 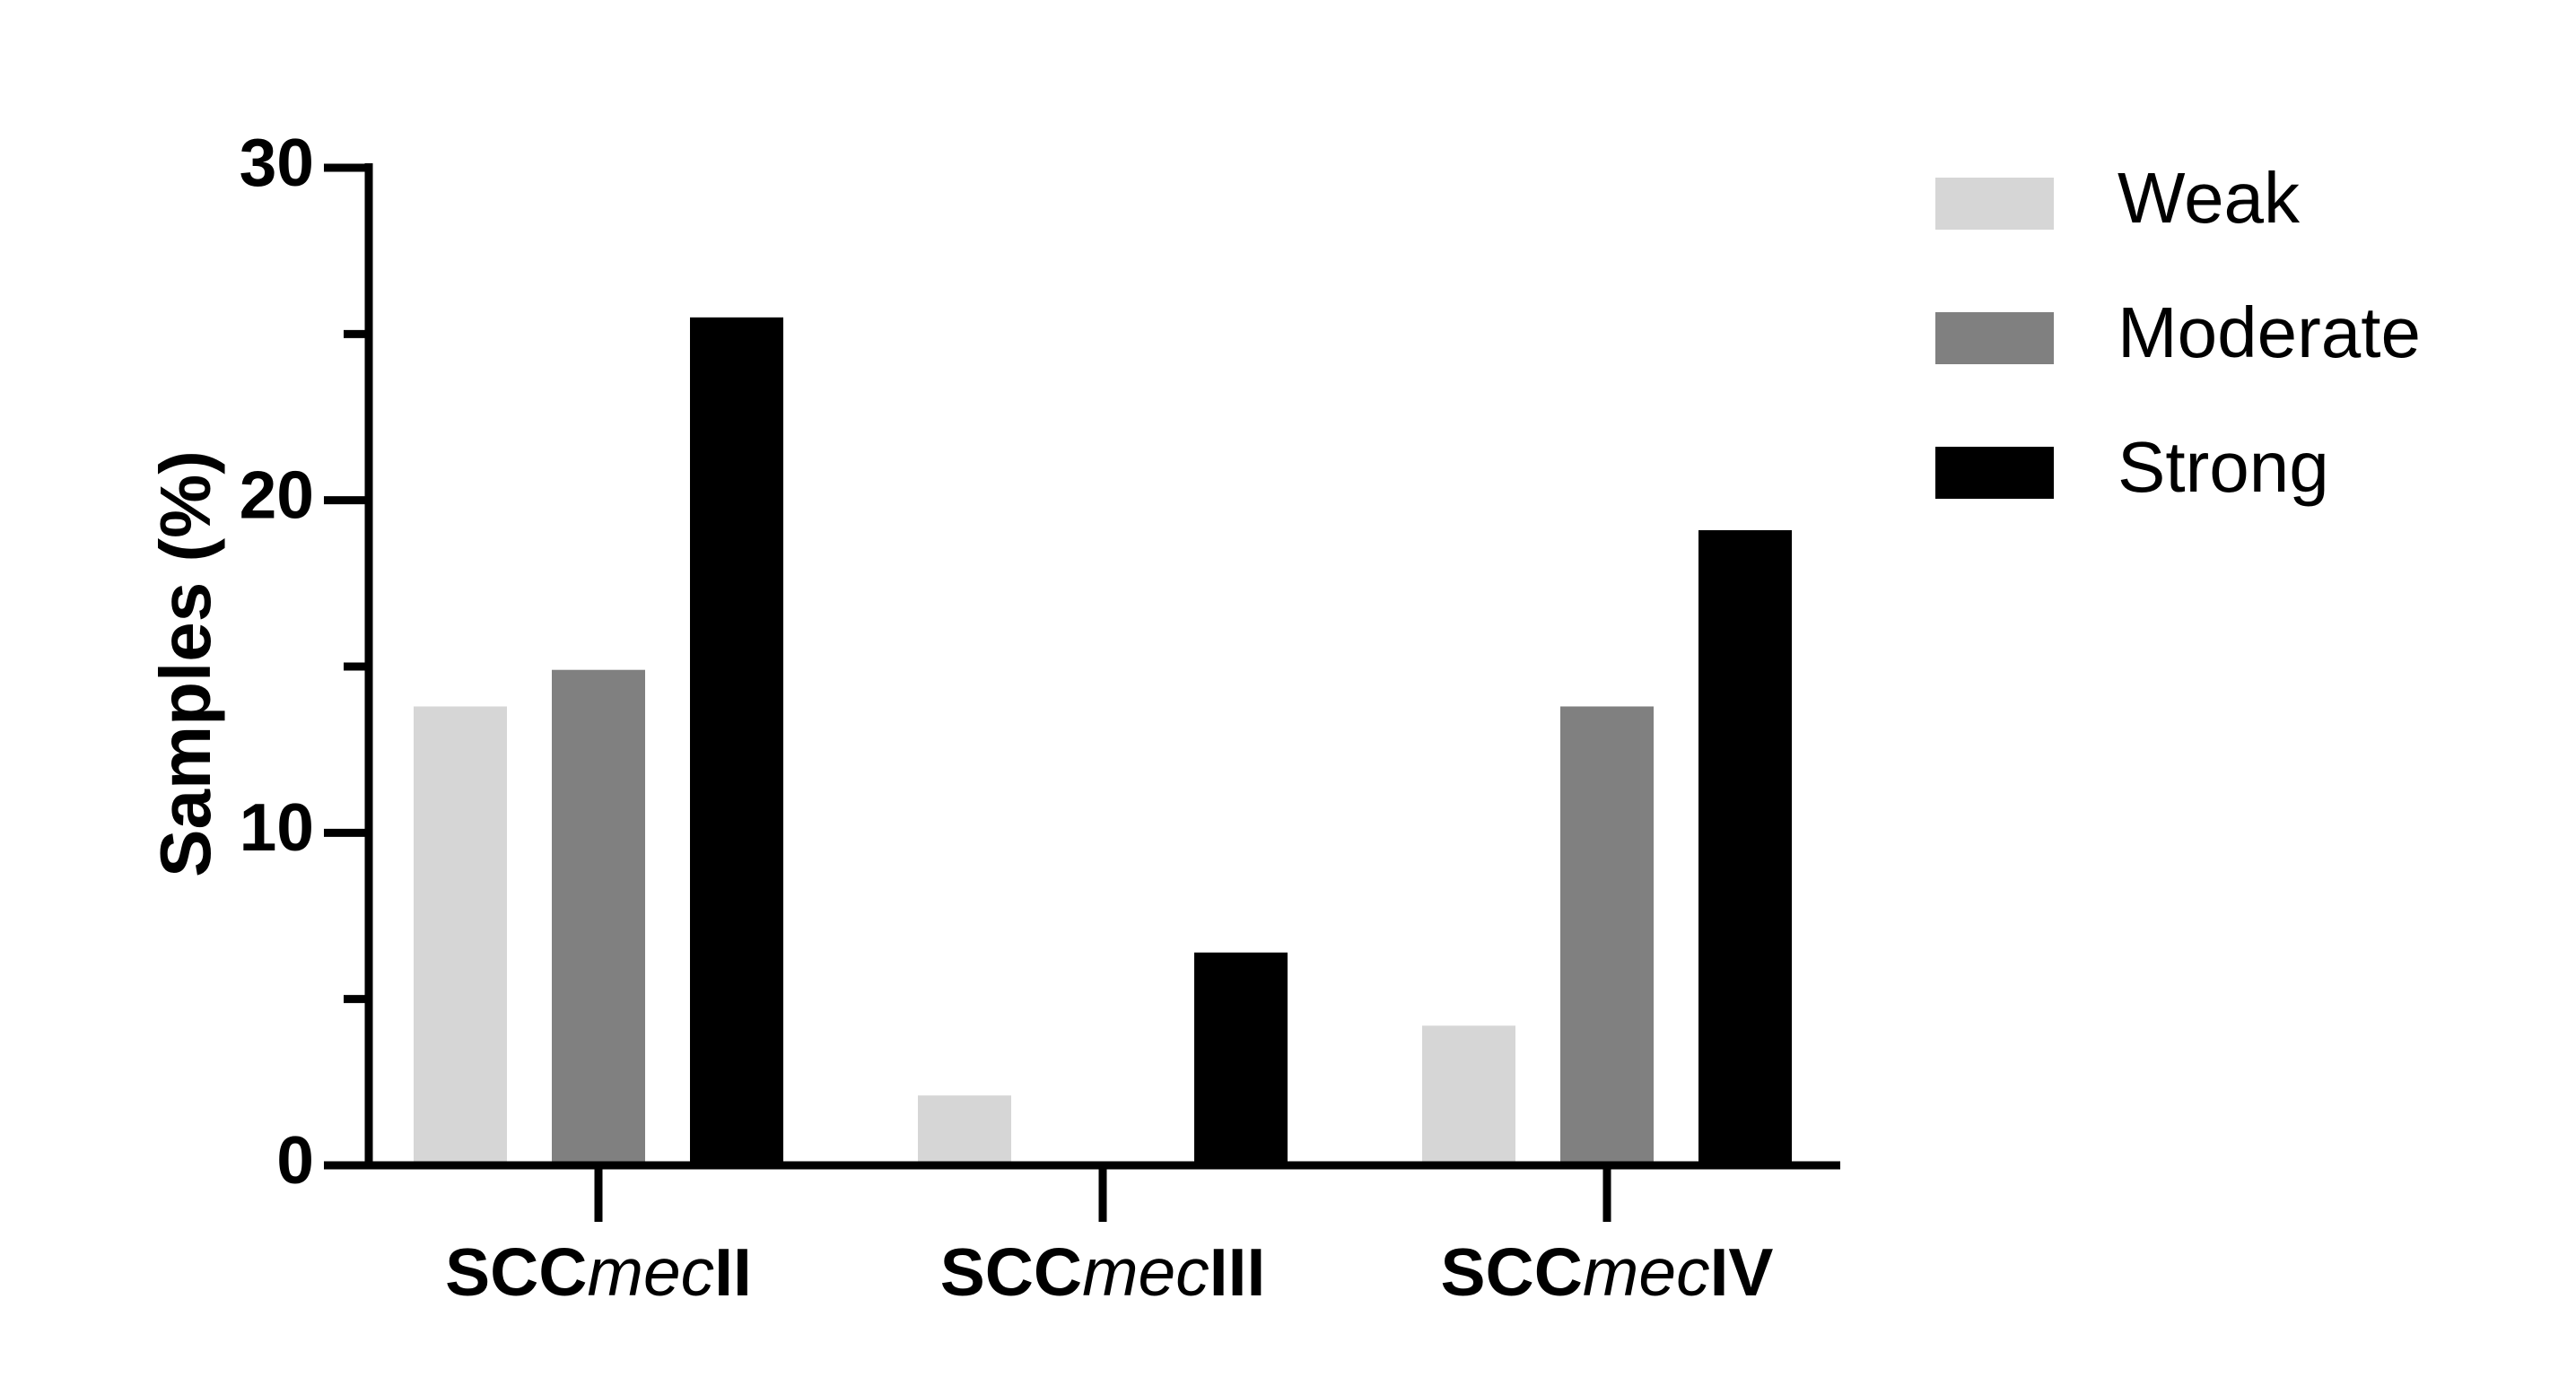 I want to click on y-tick-label: 30, so click(x=277, y=162).